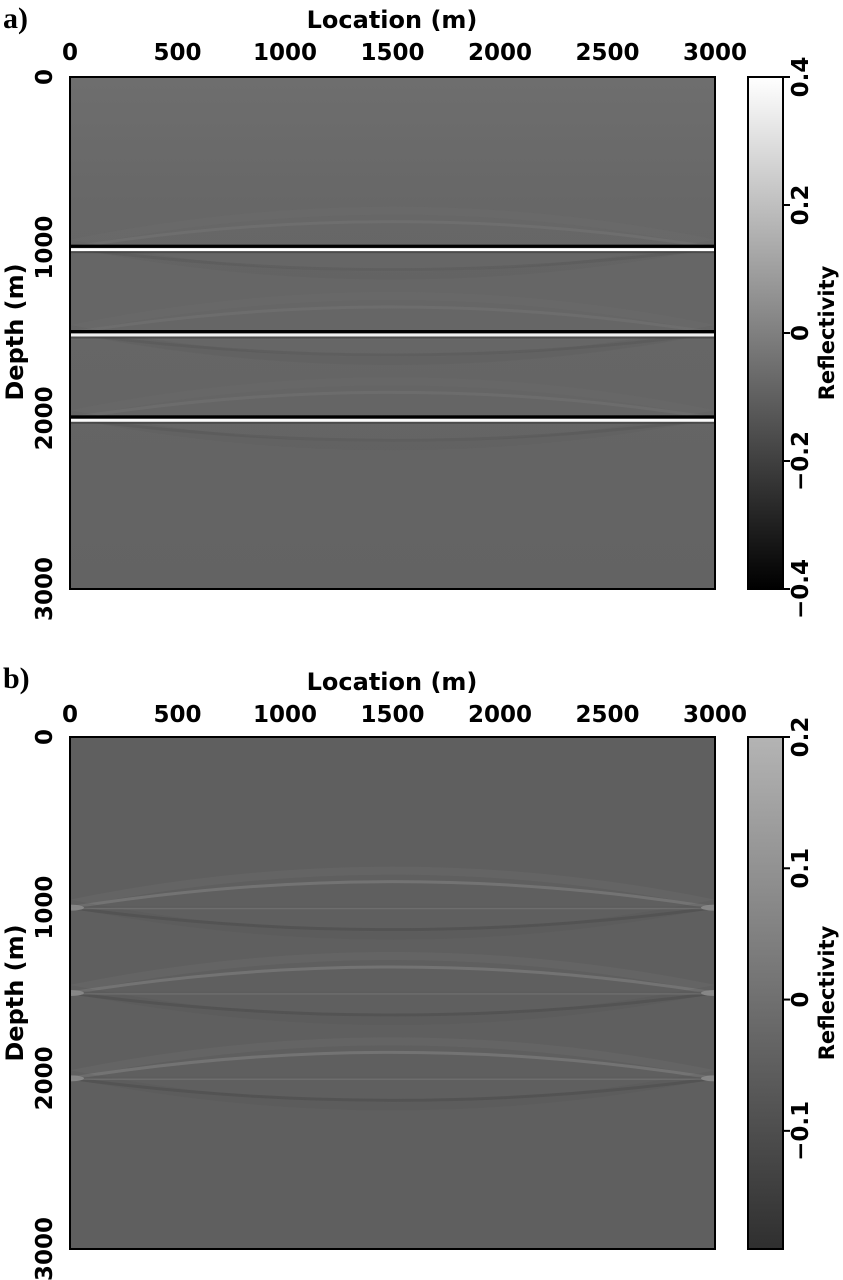  I want to click on panel-a-migration-arcs, so click(392, 328).